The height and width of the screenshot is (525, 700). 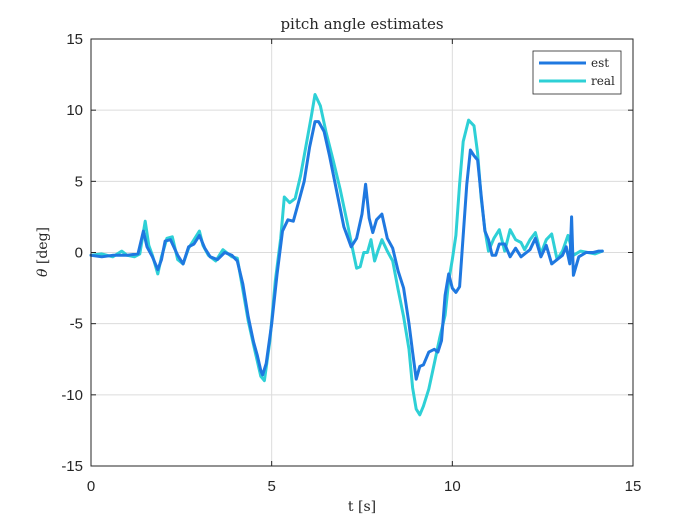 I want to click on legend-box, so click(x=577, y=72).